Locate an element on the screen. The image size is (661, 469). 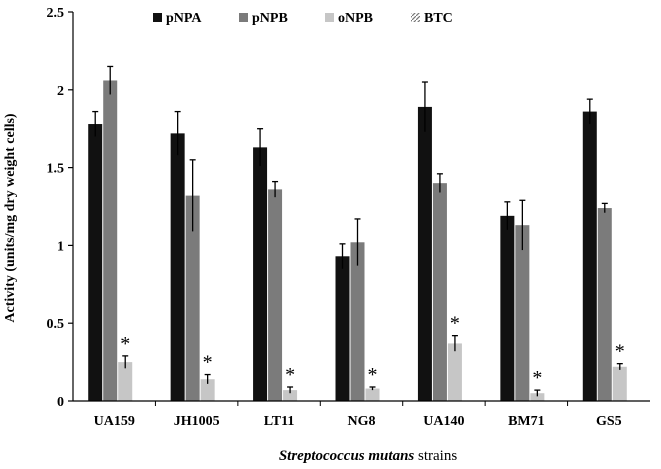
y-axis-label: Activity (units/mg dry weight cells) is located at coordinates (10, 218).